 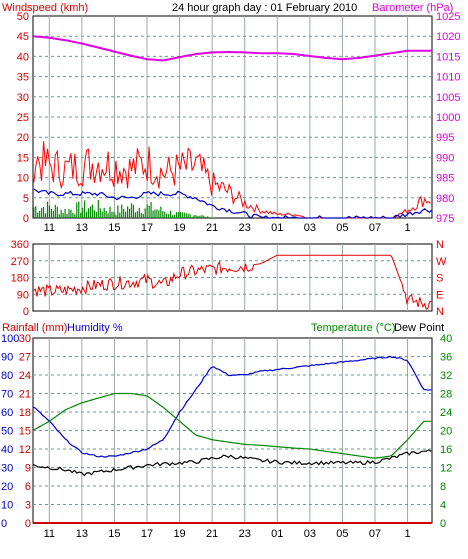 I want to click on wind-xtick-9: 05, so click(x=342, y=228).